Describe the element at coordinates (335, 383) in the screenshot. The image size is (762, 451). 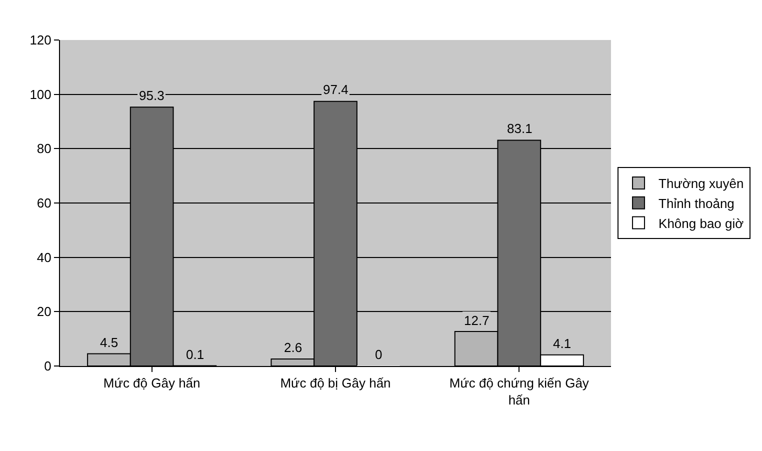
I see `x-tick-label: Mức độ bị Gây hấn` at that location.